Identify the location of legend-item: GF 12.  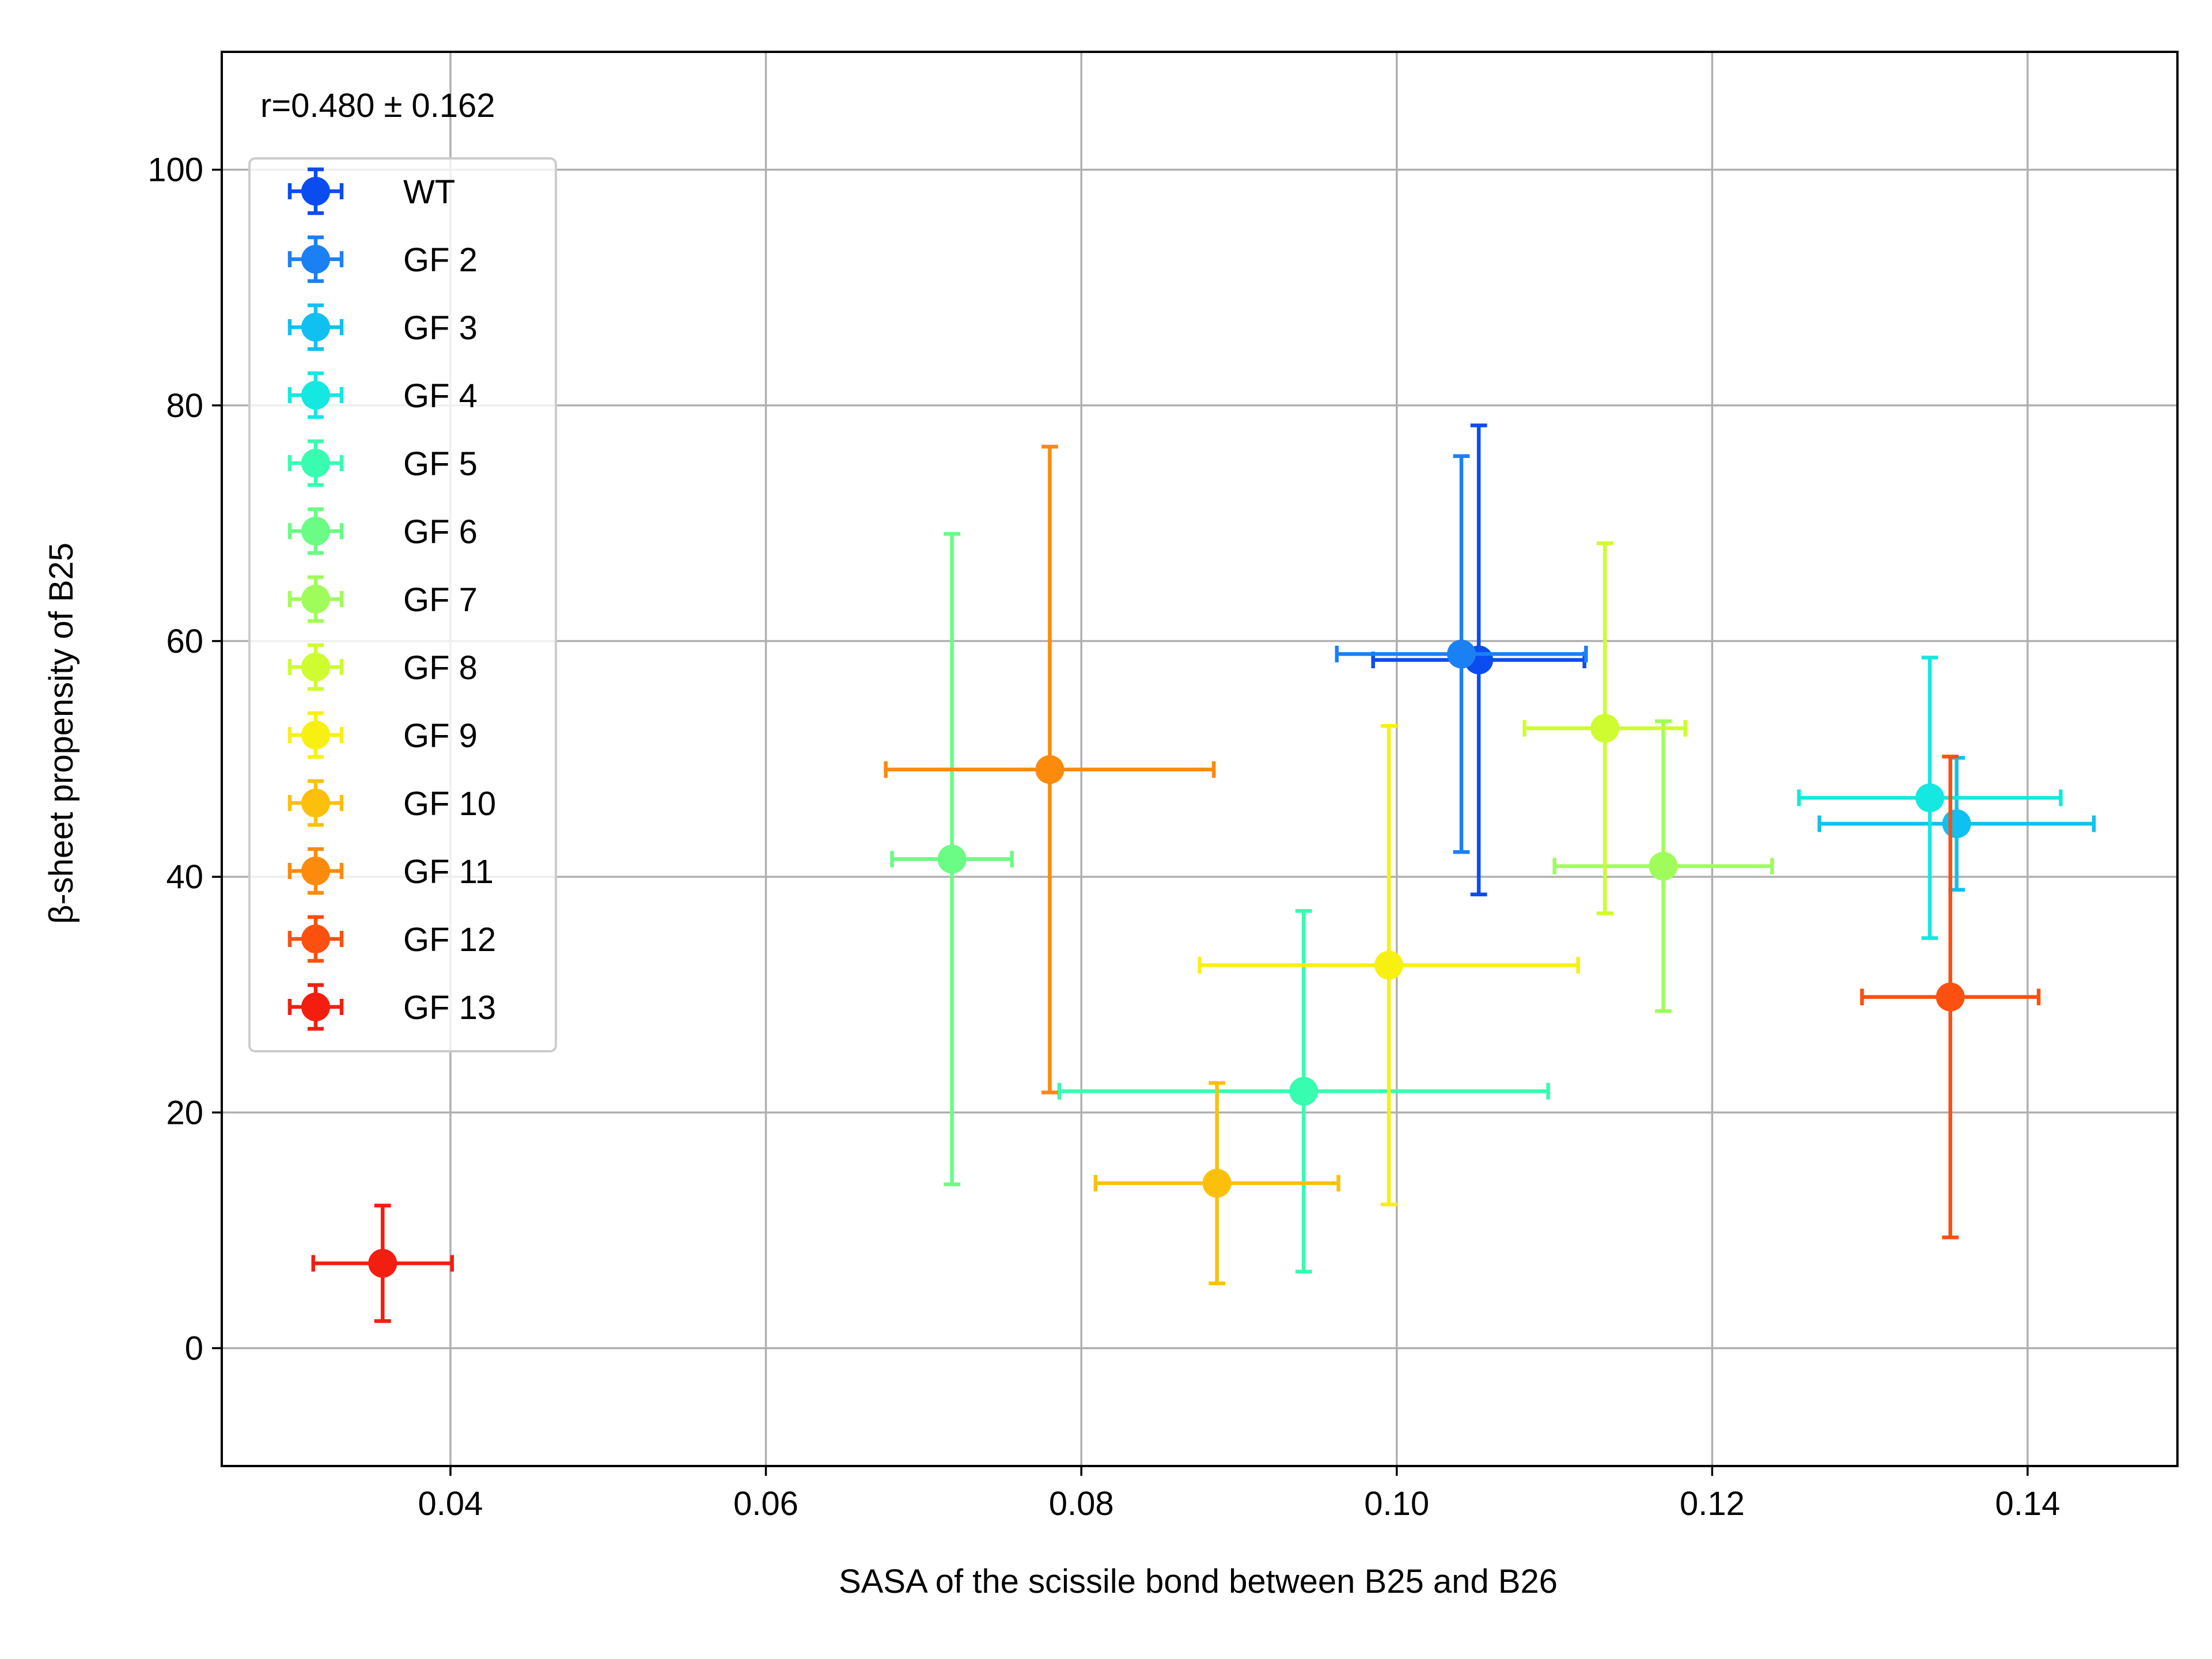
(391, 939).